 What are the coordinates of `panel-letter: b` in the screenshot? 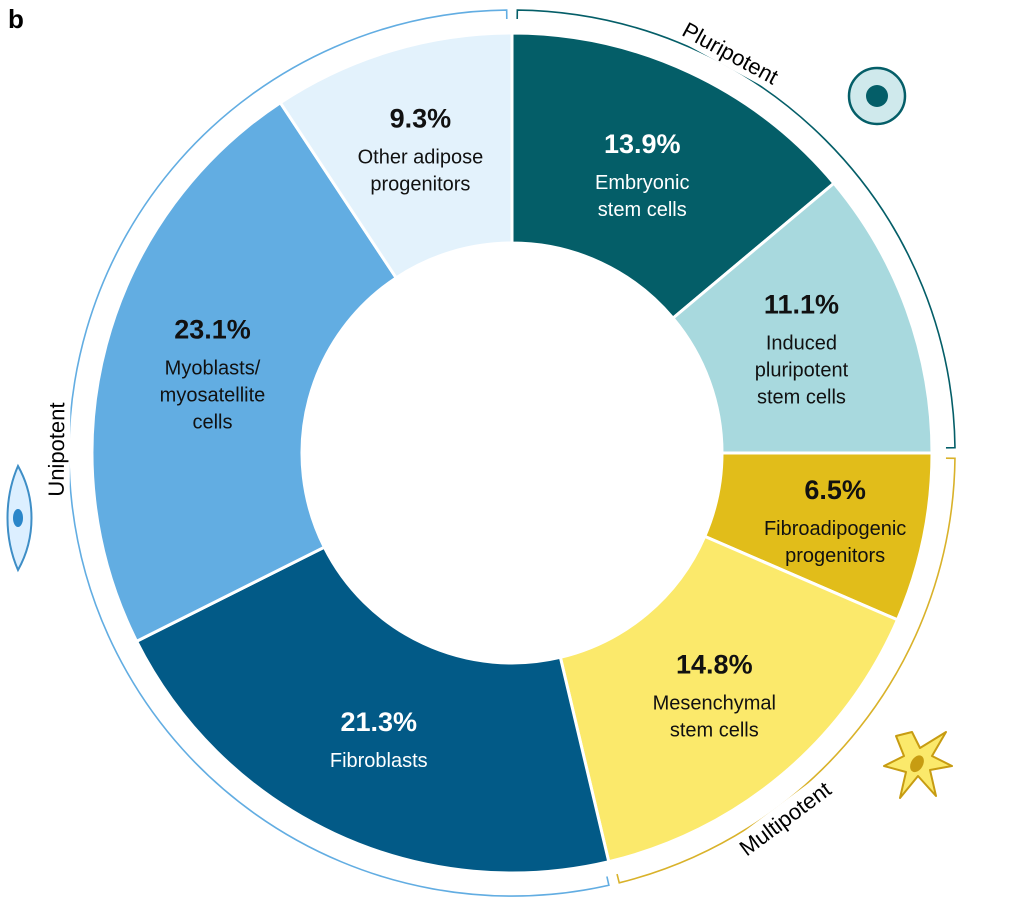 It's located at (16, 19).